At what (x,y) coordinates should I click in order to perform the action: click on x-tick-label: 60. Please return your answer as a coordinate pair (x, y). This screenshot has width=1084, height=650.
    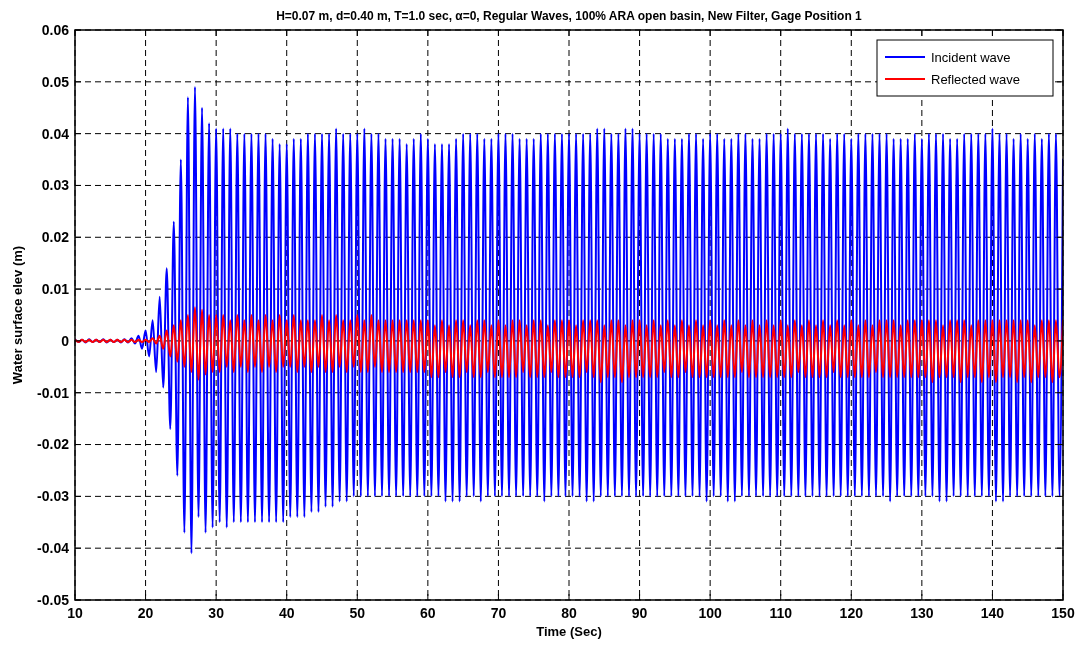
    Looking at the image, I should click on (428, 613).